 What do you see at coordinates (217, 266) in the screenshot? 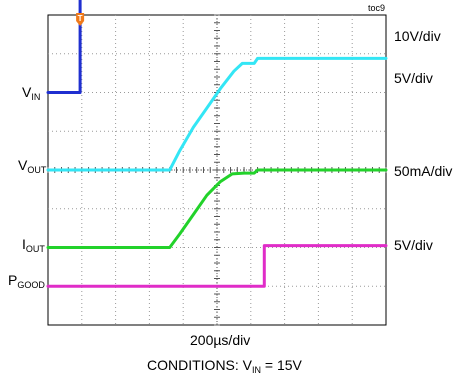
I see `trace-pgood` at bounding box center [217, 266].